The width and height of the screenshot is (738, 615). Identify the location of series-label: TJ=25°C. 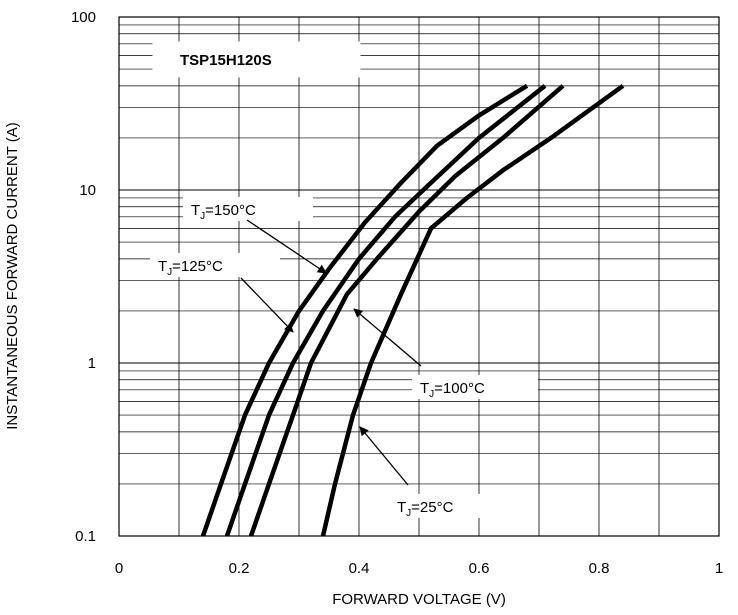
(425, 509).